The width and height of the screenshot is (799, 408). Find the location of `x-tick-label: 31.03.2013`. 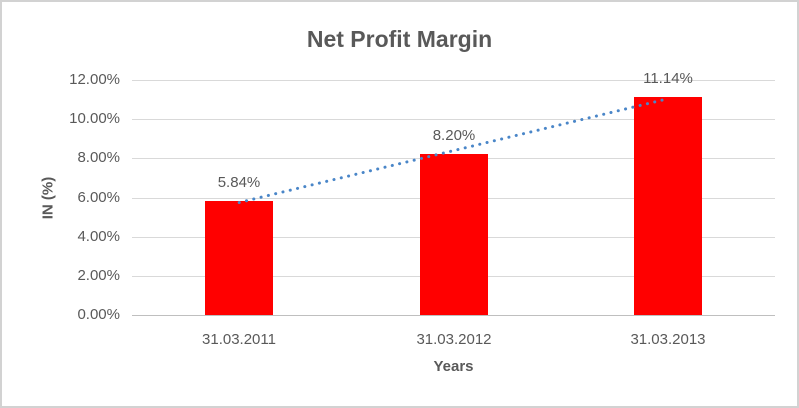

x-tick-label: 31.03.2013 is located at coordinates (668, 339).